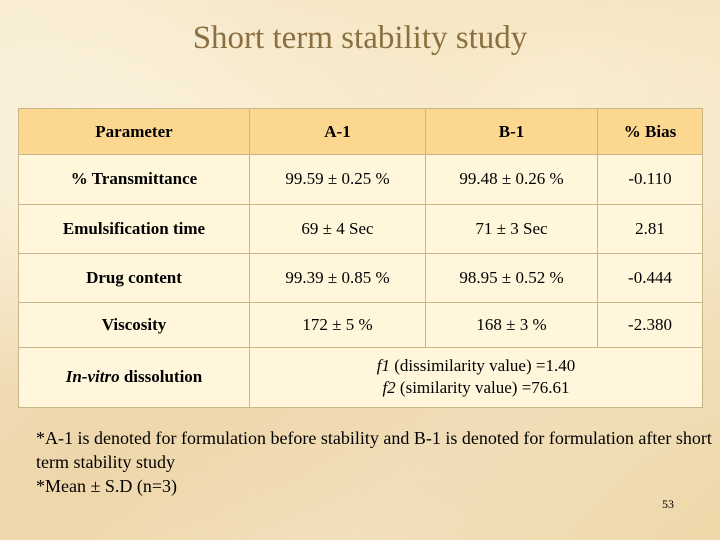 The image size is (720, 540). What do you see at coordinates (337, 325) in the screenshot?
I see `row-a1-value: 172 ± 5 %` at bounding box center [337, 325].